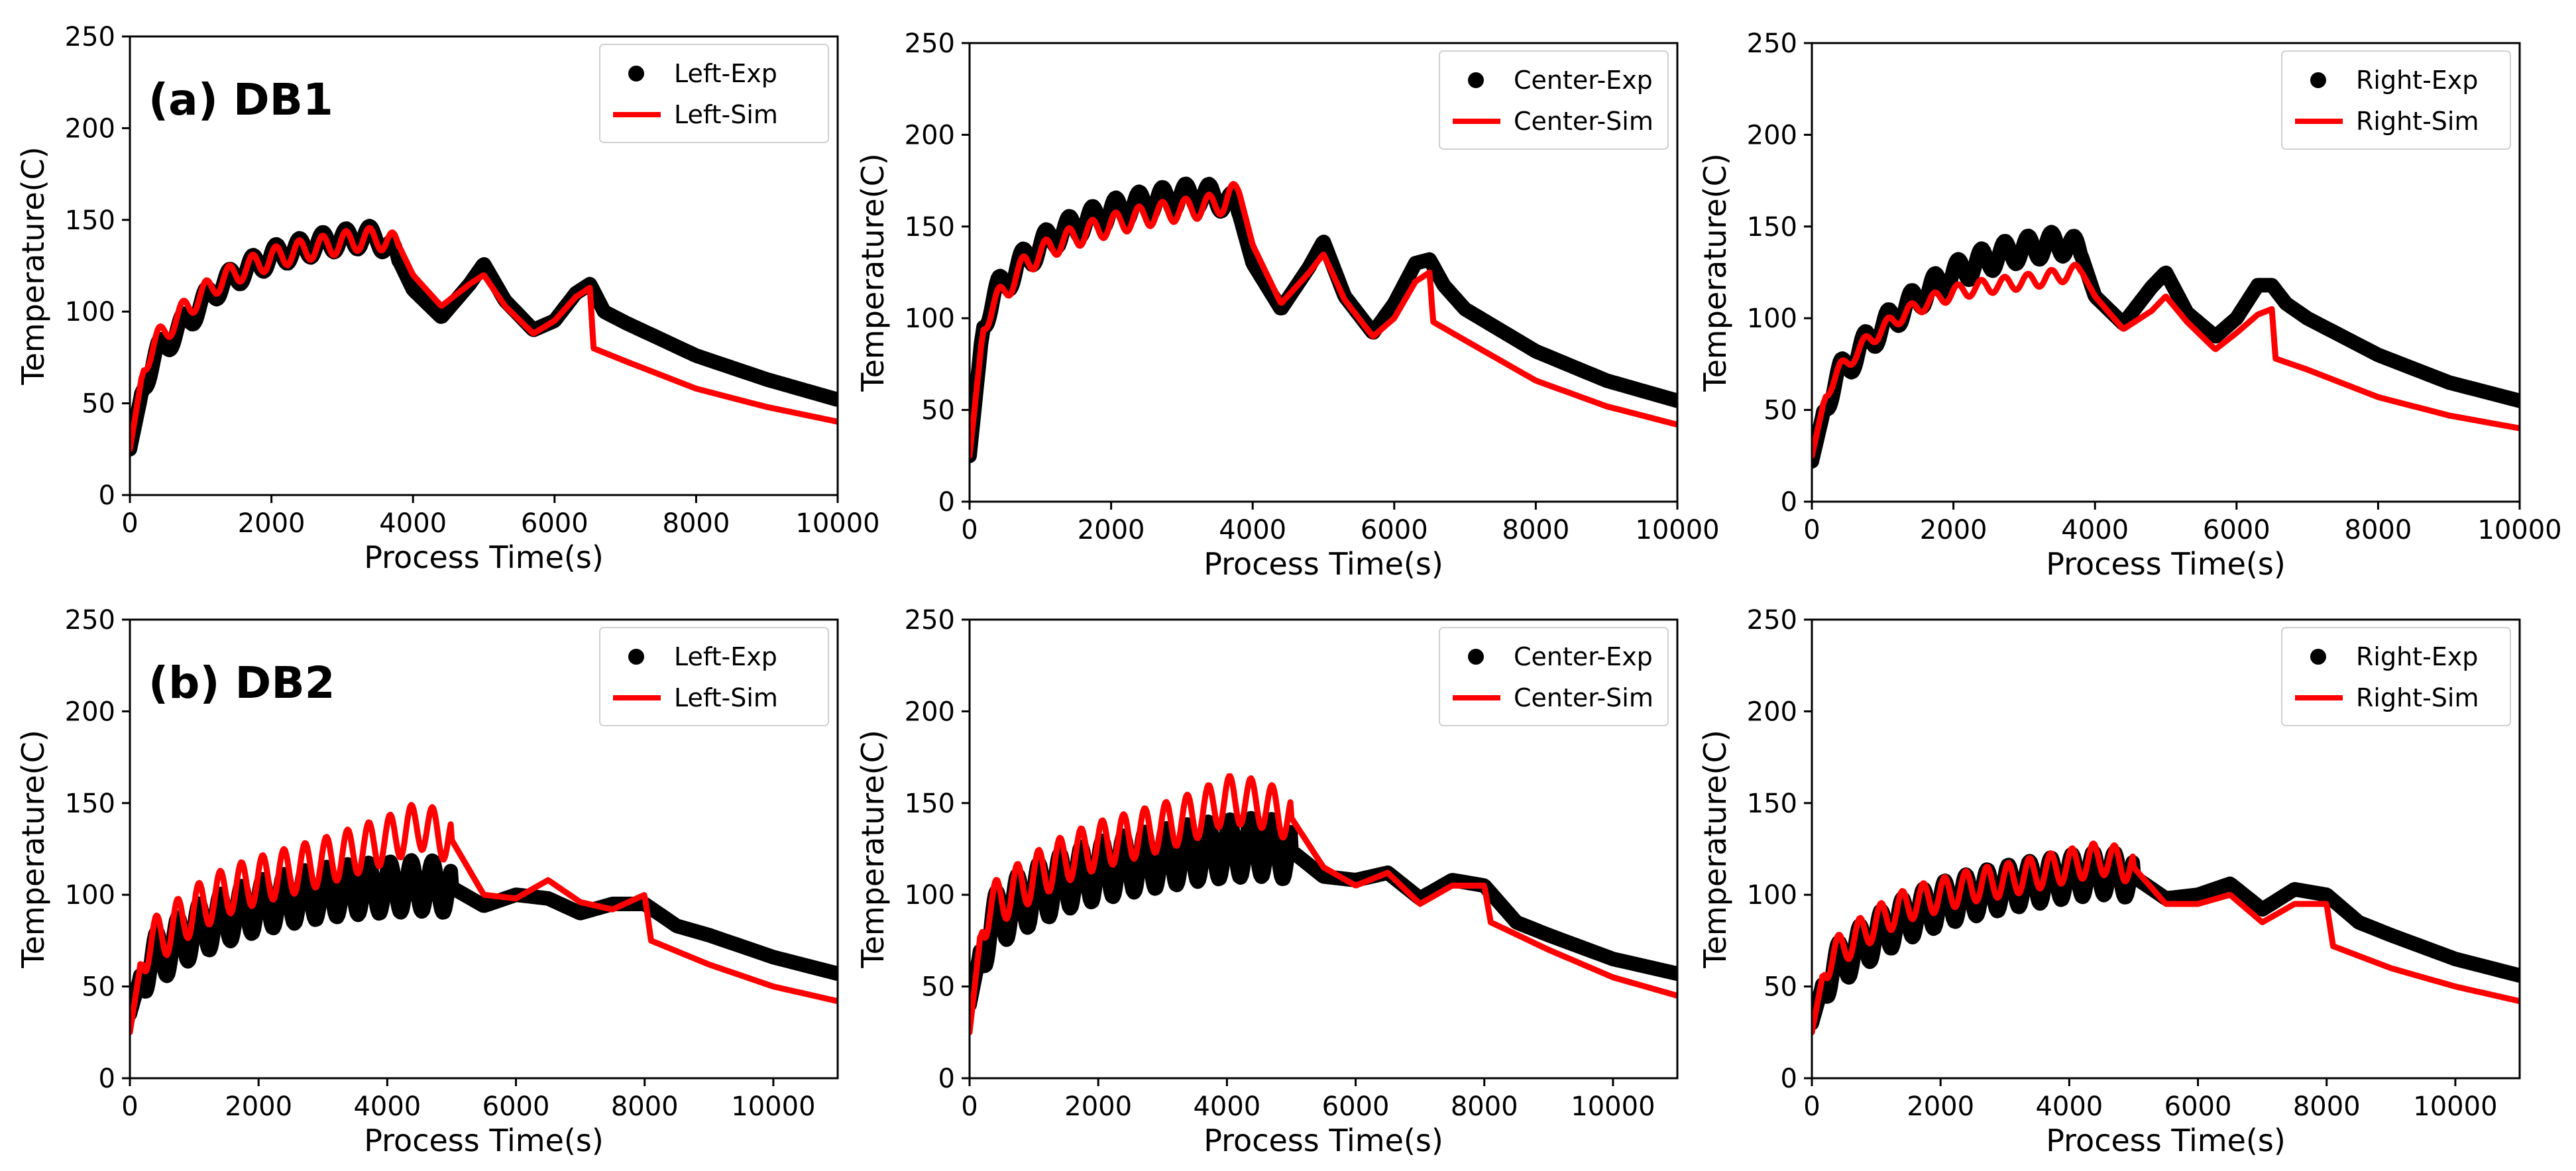  I want to click on legend-label: Center-Sim, so click(1583, 698).